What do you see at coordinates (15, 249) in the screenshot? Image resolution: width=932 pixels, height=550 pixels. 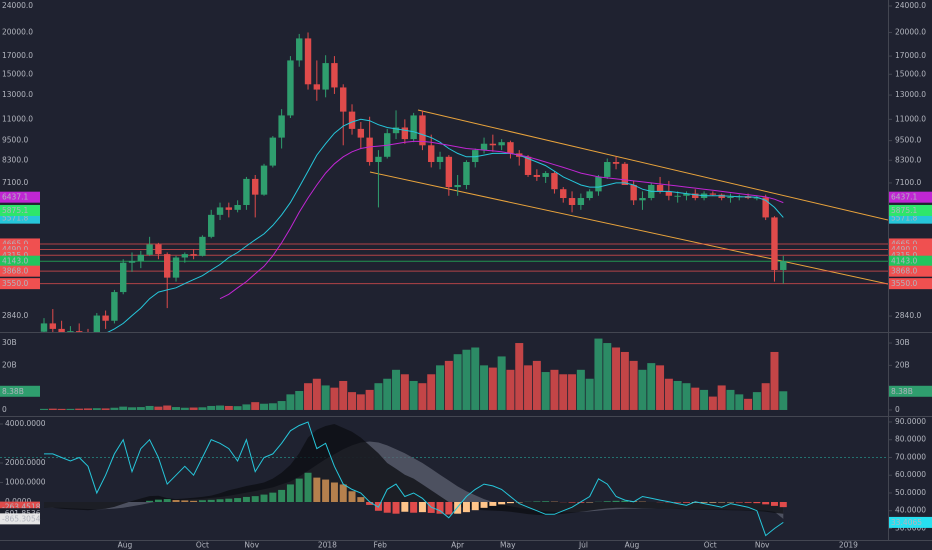 I see `price-tag-label: 4490.0` at bounding box center [15, 249].